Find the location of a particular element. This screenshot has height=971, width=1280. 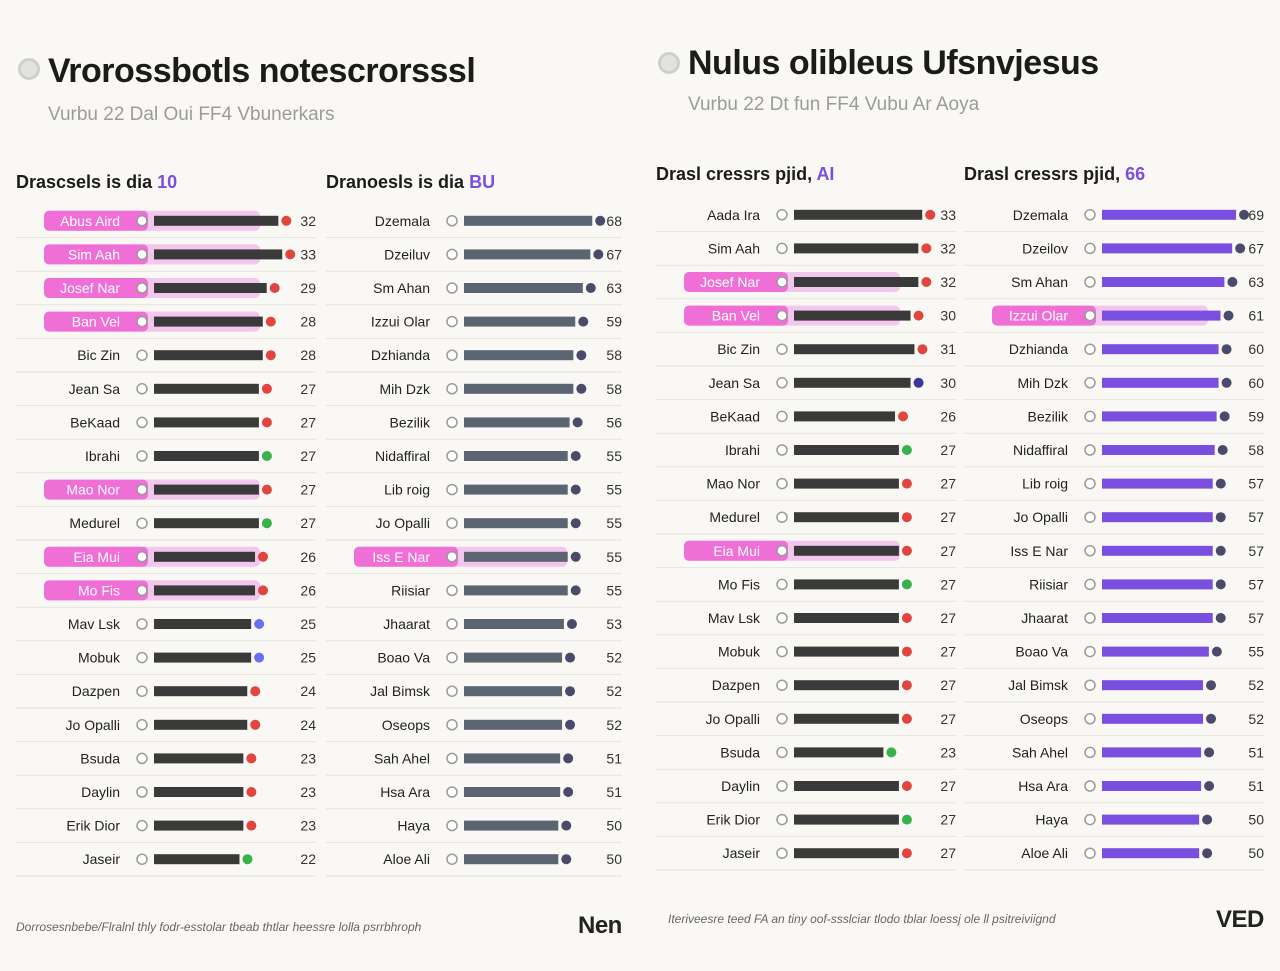

right-panel-1-row-13: Mav Lsk 27 is located at coordinates (806, 623).